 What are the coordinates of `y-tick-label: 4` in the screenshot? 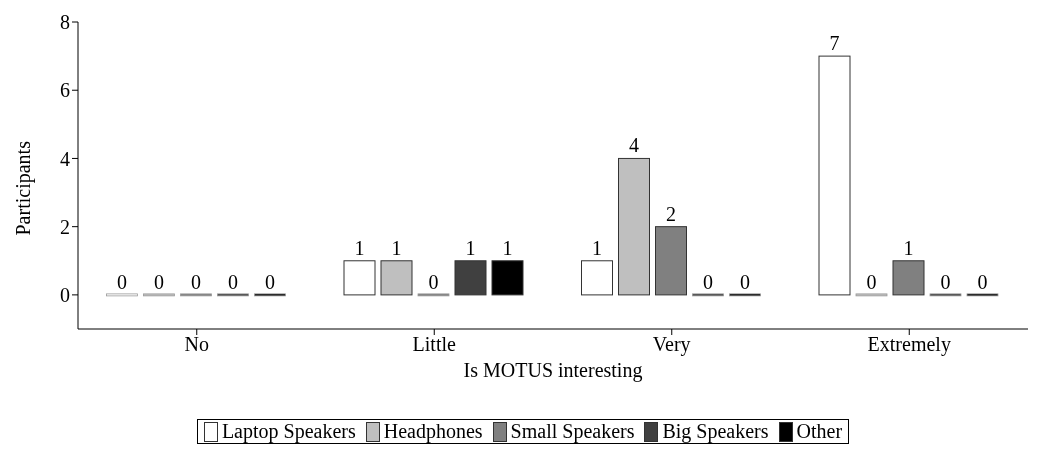 It's located at (65, 158).